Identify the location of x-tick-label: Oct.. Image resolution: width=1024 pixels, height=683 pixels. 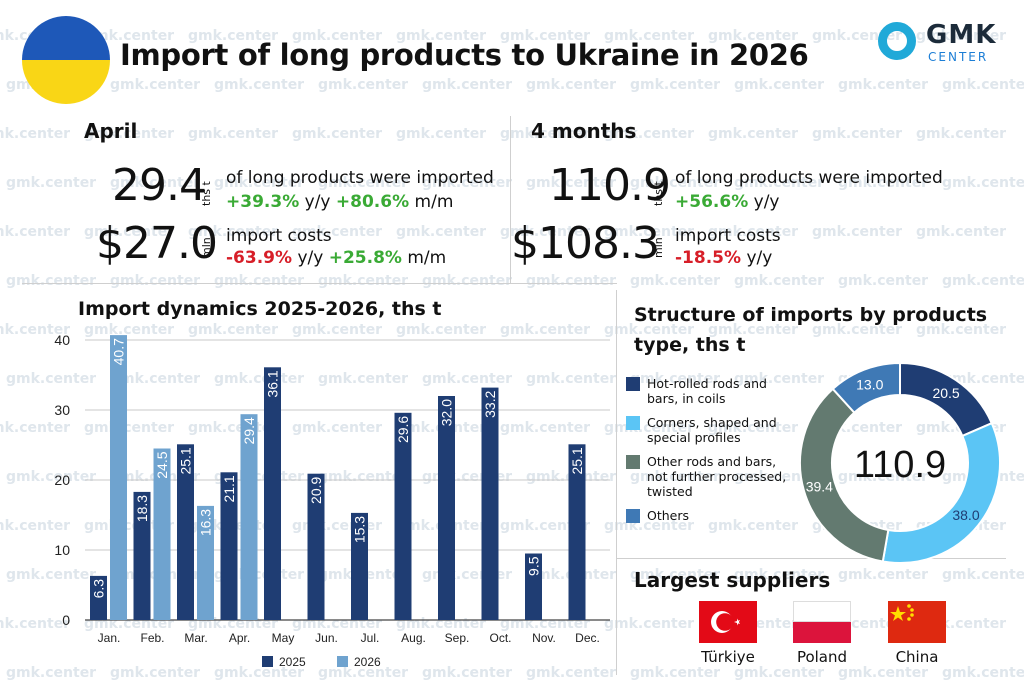
(500, 638).